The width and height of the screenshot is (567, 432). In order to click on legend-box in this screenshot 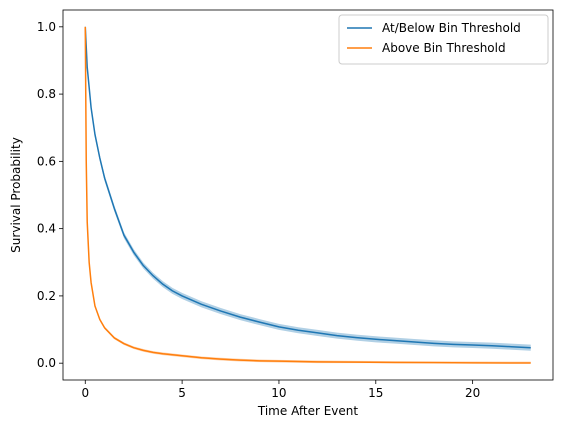, I will do `click(443, 39)`.